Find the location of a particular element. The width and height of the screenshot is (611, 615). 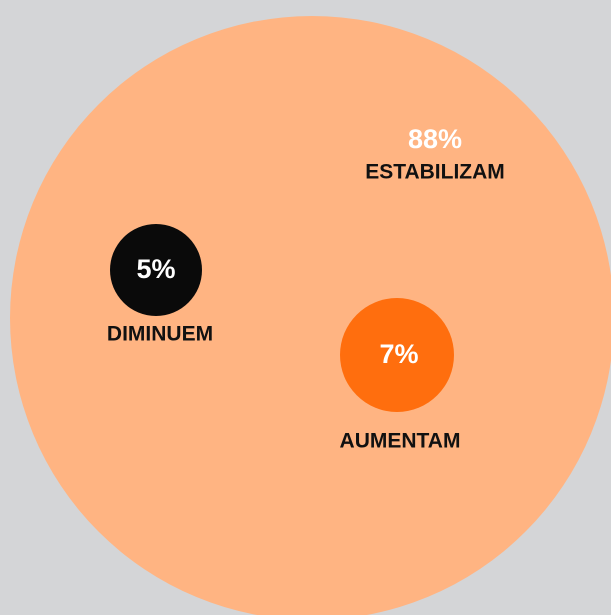

category-label: DIMINUEM is located at coordinates (160, 334).